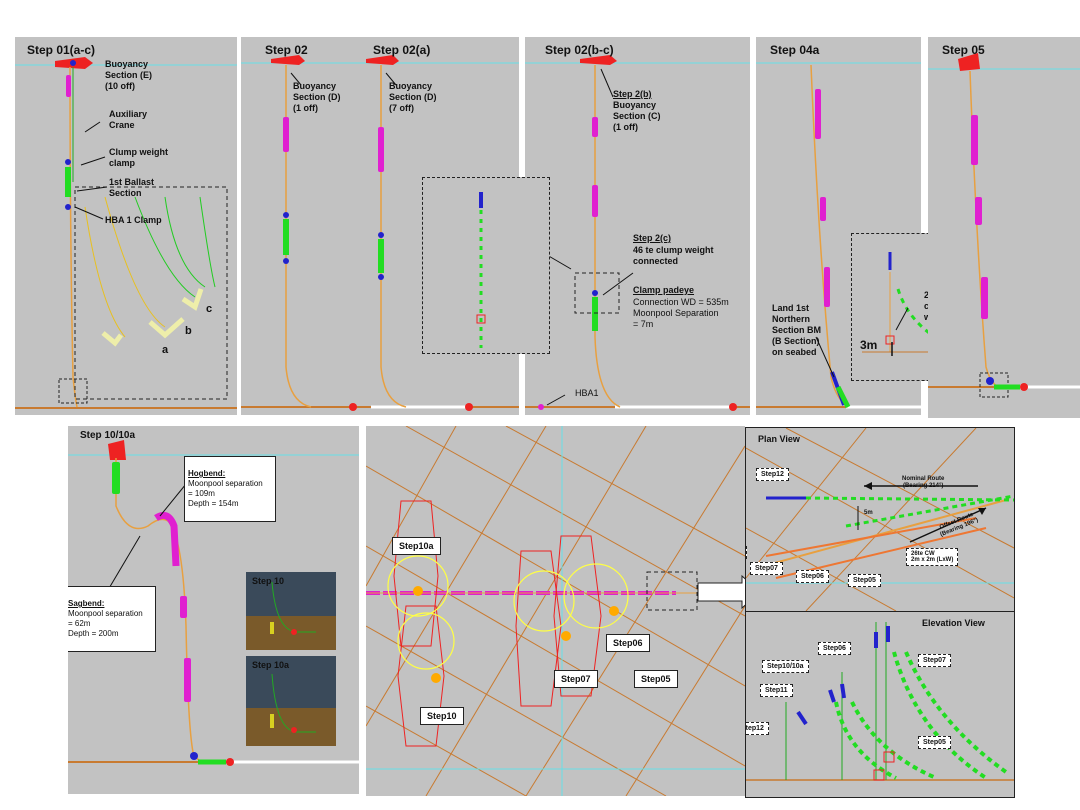 The height and width of the screenshot is (810, 1080). I want to click on cw-tag: 26te CW 2m x 2m (LxW), so click(932, 557).